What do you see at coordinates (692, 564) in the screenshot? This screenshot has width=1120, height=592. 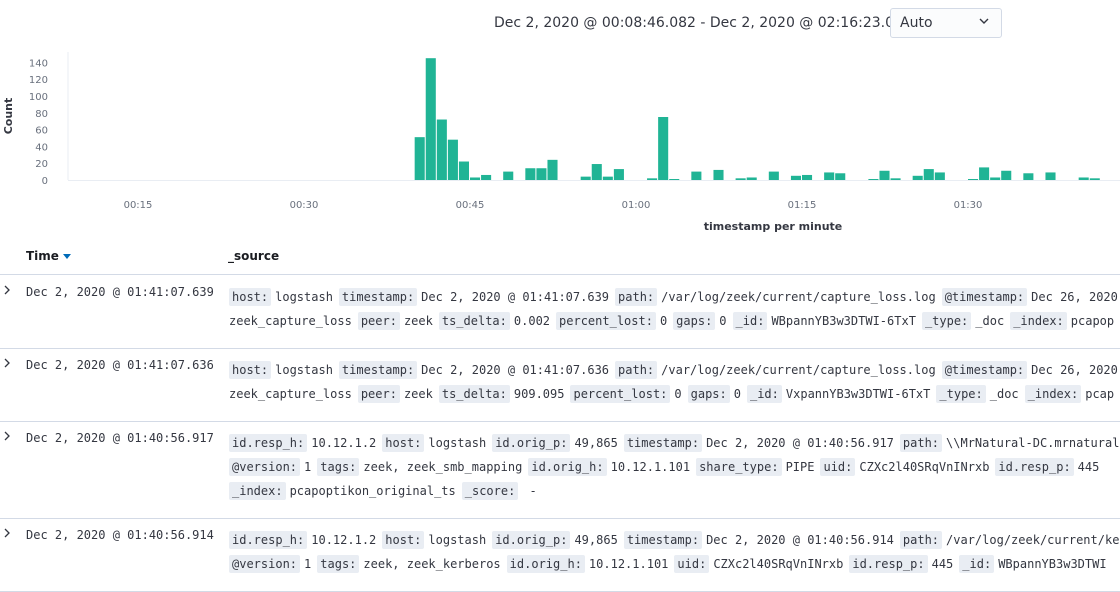 I see `field-key: uid:` at bounding box center [692, 564].